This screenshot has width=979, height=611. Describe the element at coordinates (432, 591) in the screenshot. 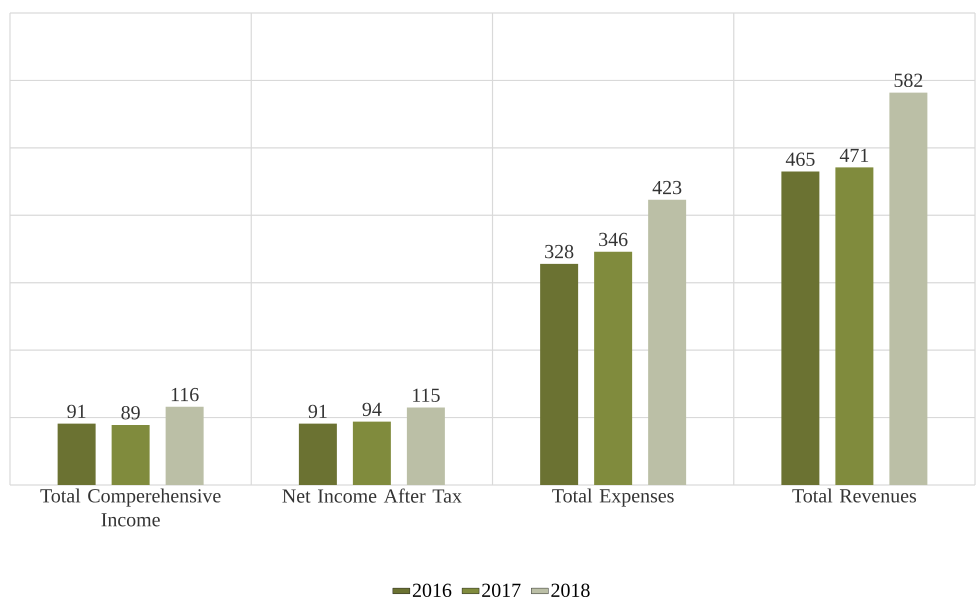

I see `legend-label: 2016` at that location.